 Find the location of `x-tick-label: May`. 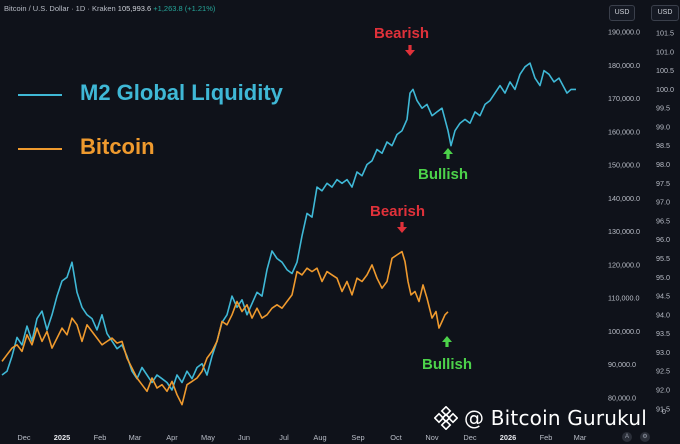

x-tick-label: May is located at coordinates (208, 437).